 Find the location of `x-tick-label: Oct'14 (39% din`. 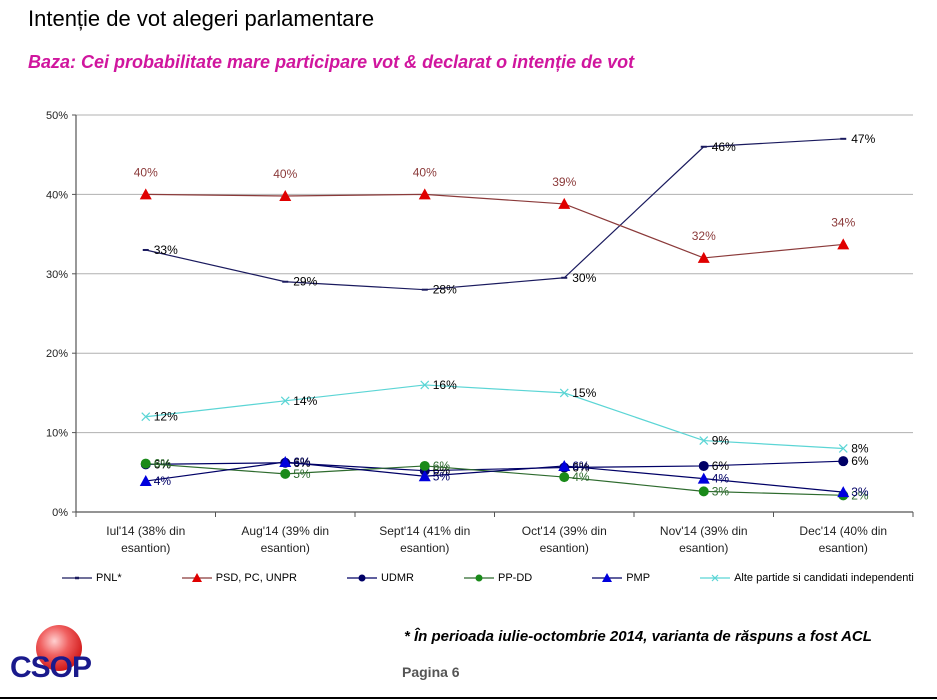

x-tick-label: Oct'14 (39% din is located at coordinates (564, 531).